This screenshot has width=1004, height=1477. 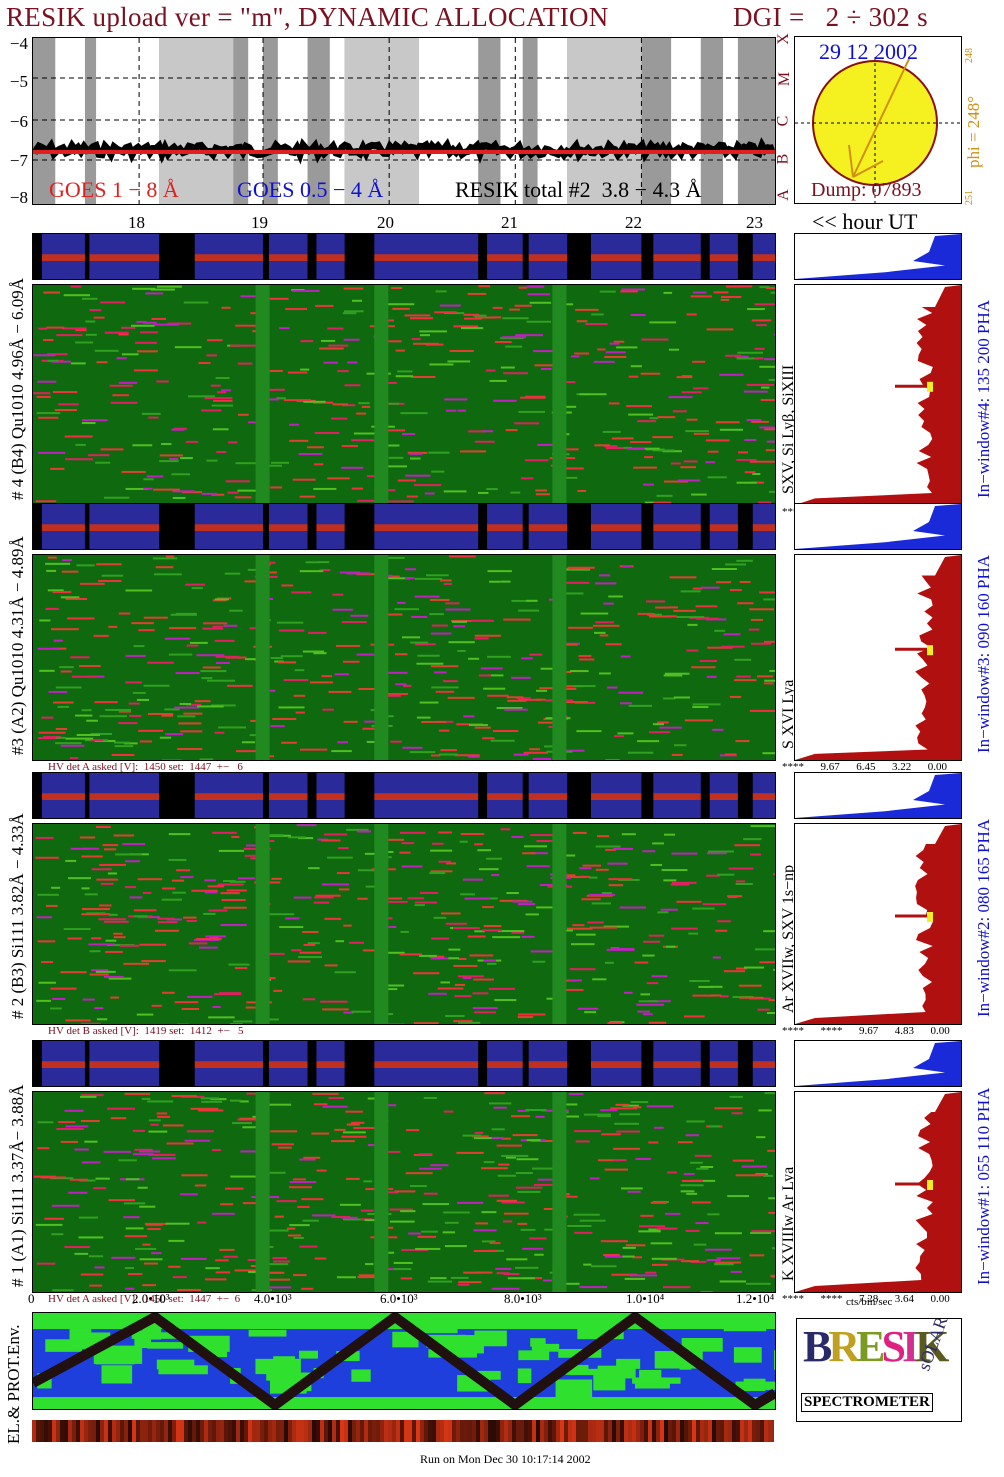 What do you see at coordinates (403, 1431) in the screenshot?
I see `env-strip-plot` at bounding box center [403, 1431].